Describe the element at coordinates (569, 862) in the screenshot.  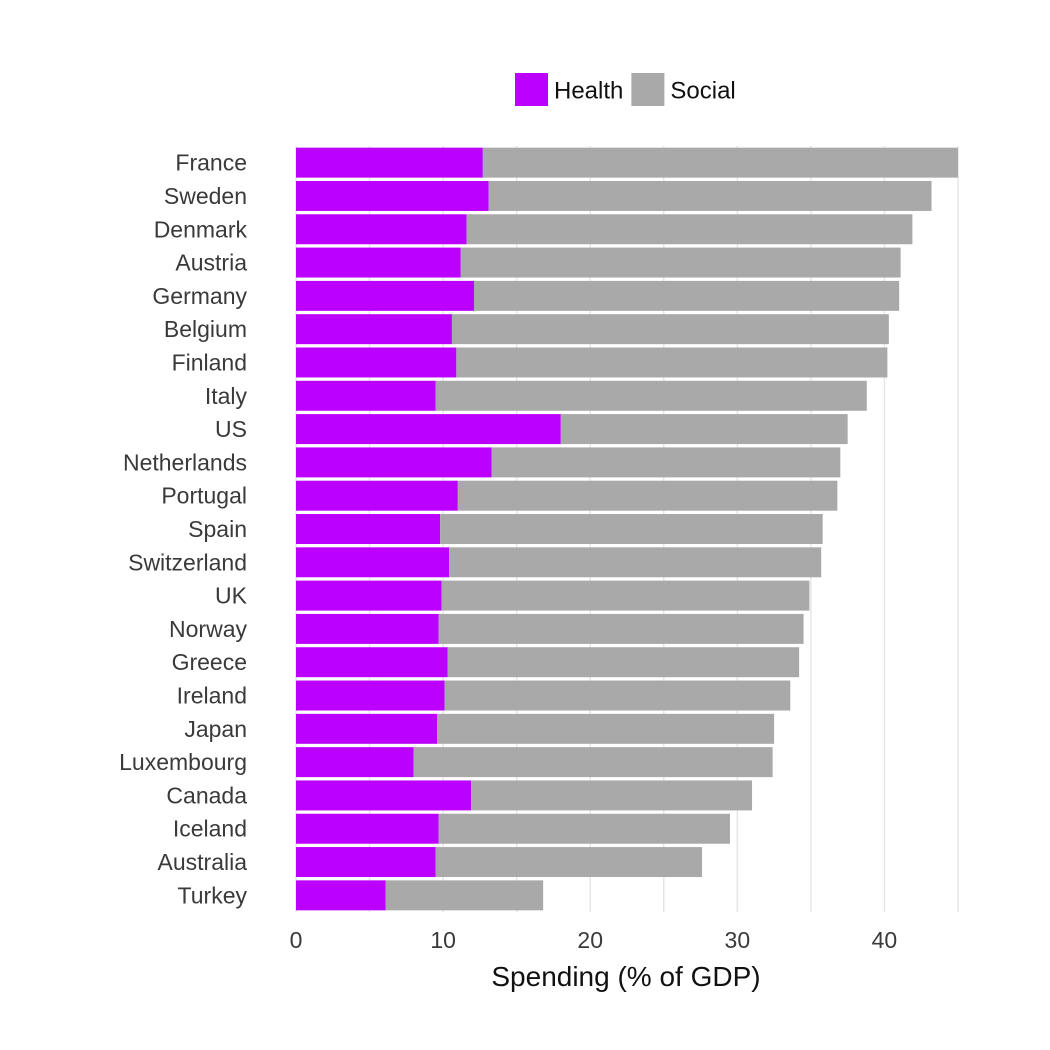
I see `bar-social-australia` at that location.